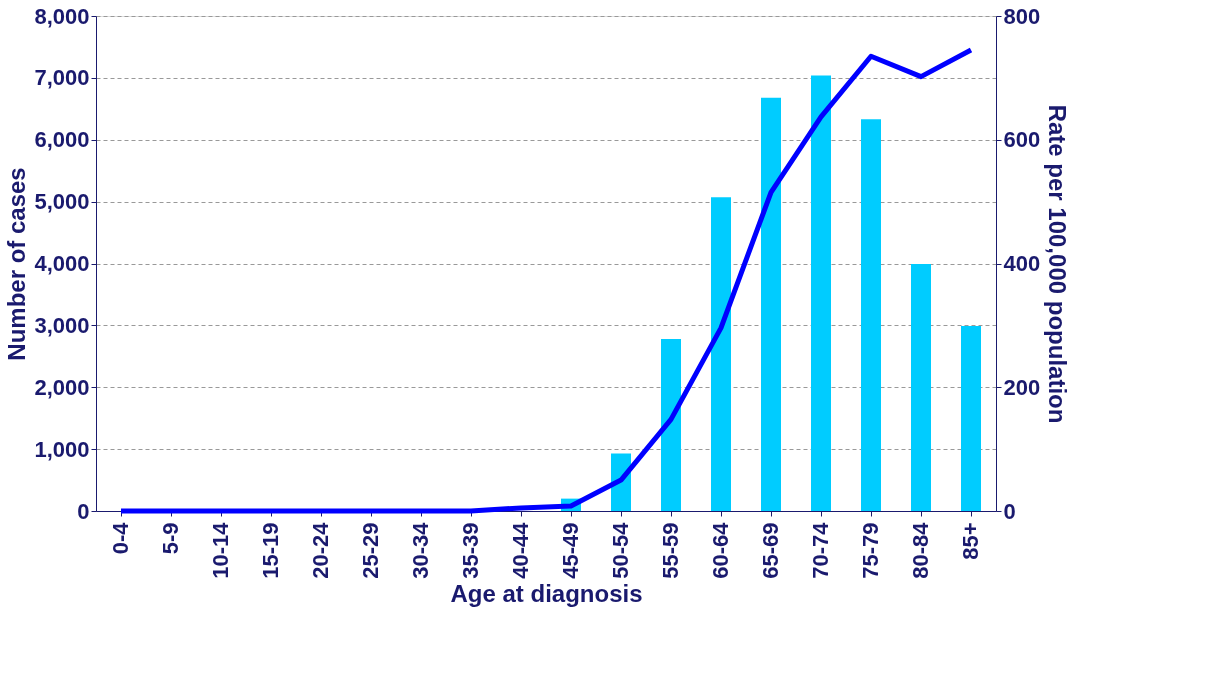 The height and width of the screenshot is (694, 1215). Describe the element at coordinates (1009, 511) in the screenshot. I see `y2-tick-label: 0` at that location.